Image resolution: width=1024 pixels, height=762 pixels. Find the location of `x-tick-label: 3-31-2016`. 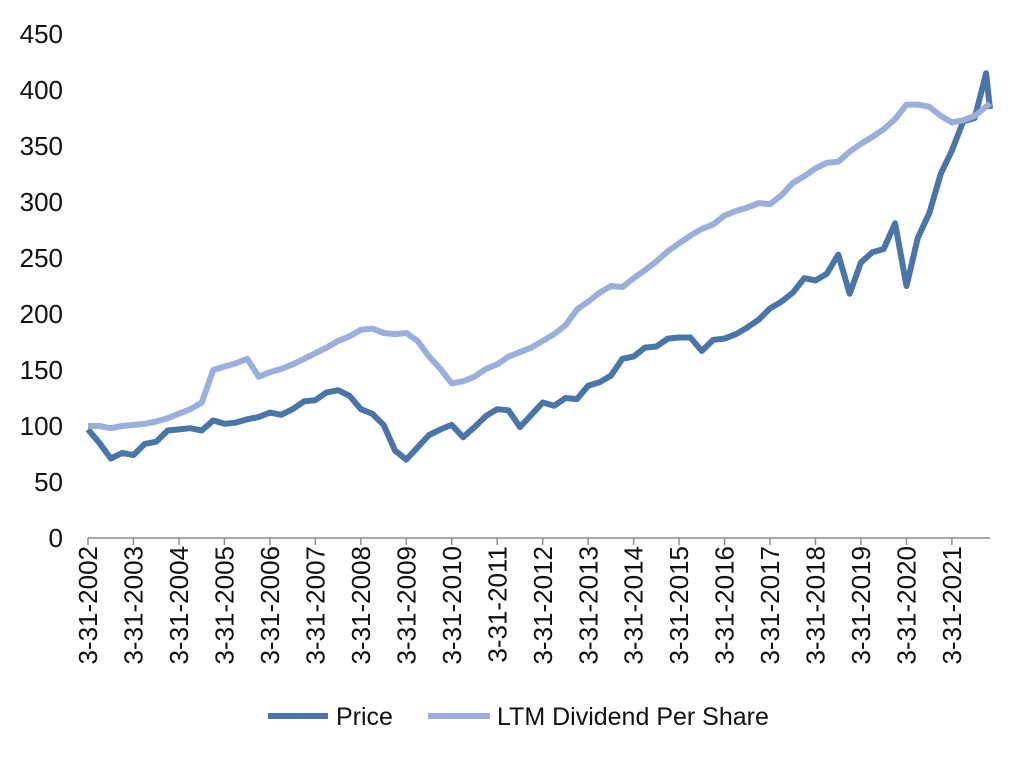

x-tick-label: 3-31-2016 is located at coordinates (725, 605).